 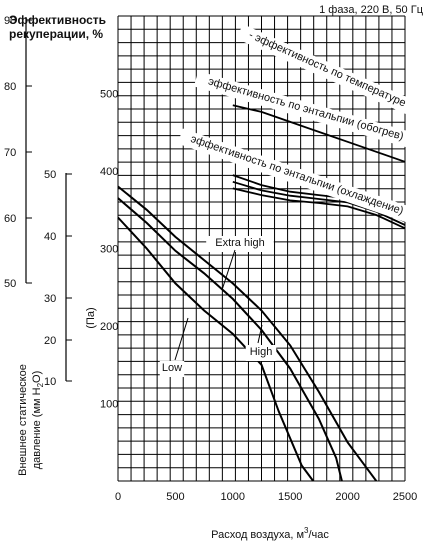 I want to click on efficiency-label-enthalpy-cooling-bg, so click(x=296, y=176).